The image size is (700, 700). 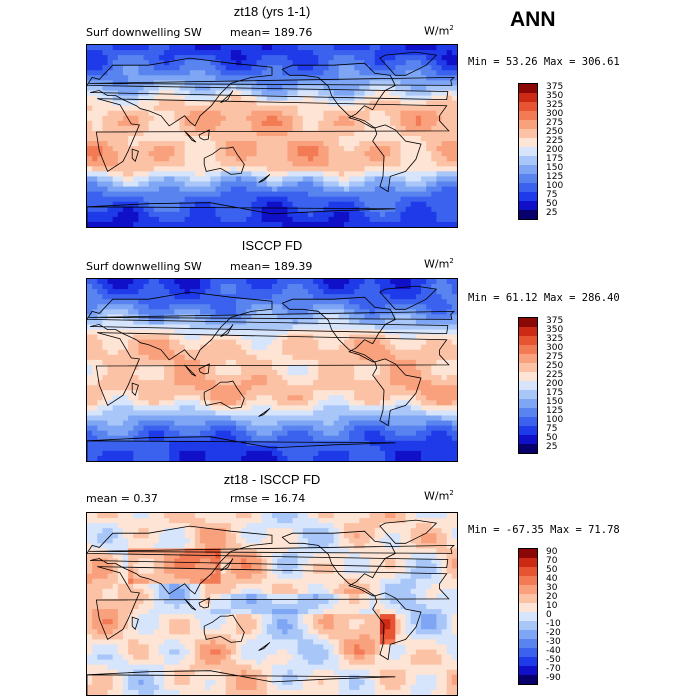 I want to click on coastline, so click(x=224, y=160).